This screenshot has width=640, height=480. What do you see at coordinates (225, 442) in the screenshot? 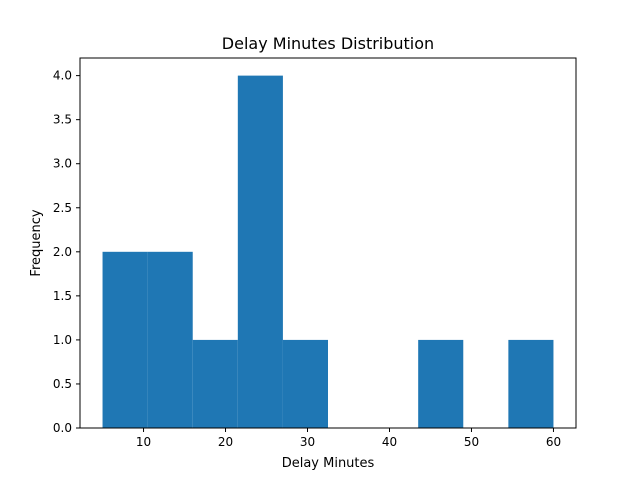
I see `x-tick-label: 20` at bounding box center [225, 442].